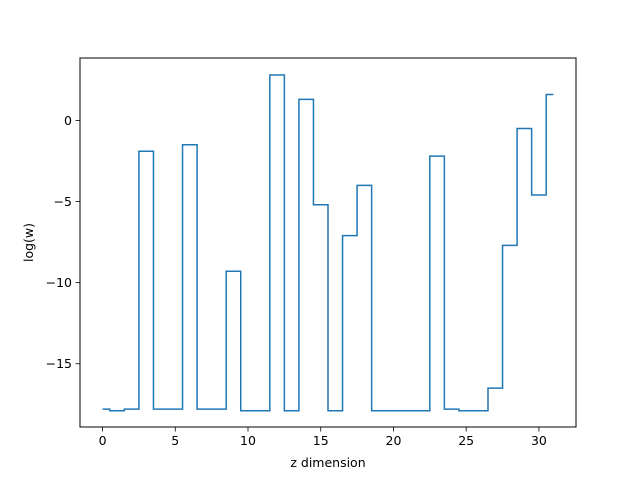 The height and width of the screenshot is (480, 640). I want to click on y-axis: −15 −10 −5 0, so click(63, 242).